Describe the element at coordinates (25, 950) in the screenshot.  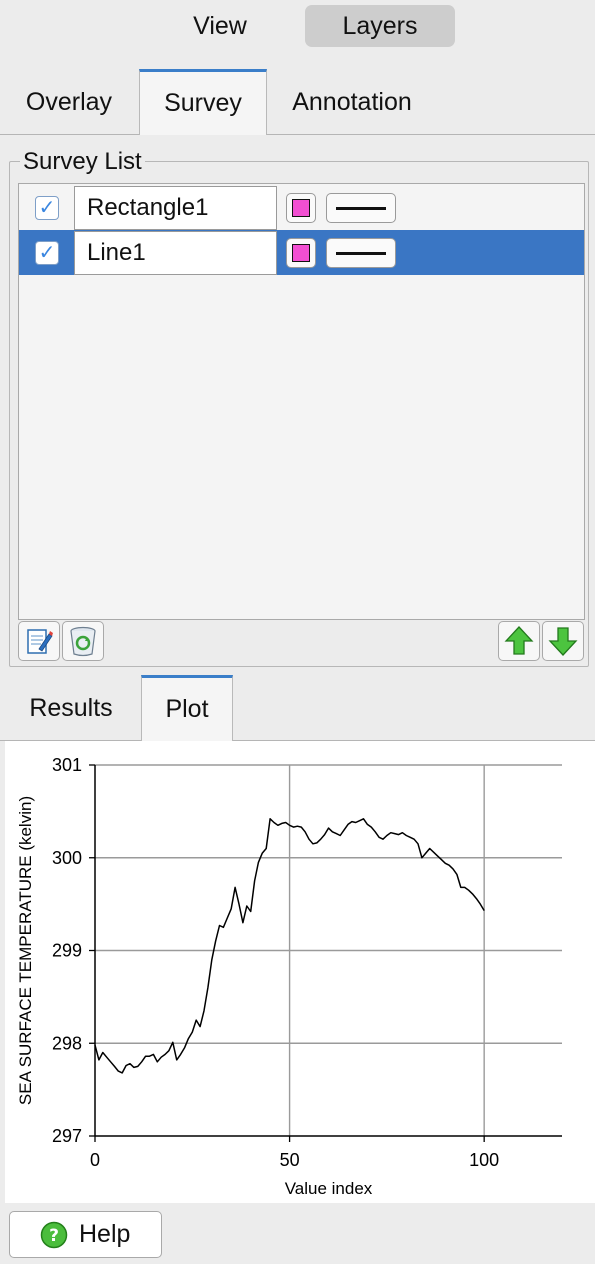
I see `y-axis-label: SEA SURFACE TEMPERATURE (kelvin)` at that location.